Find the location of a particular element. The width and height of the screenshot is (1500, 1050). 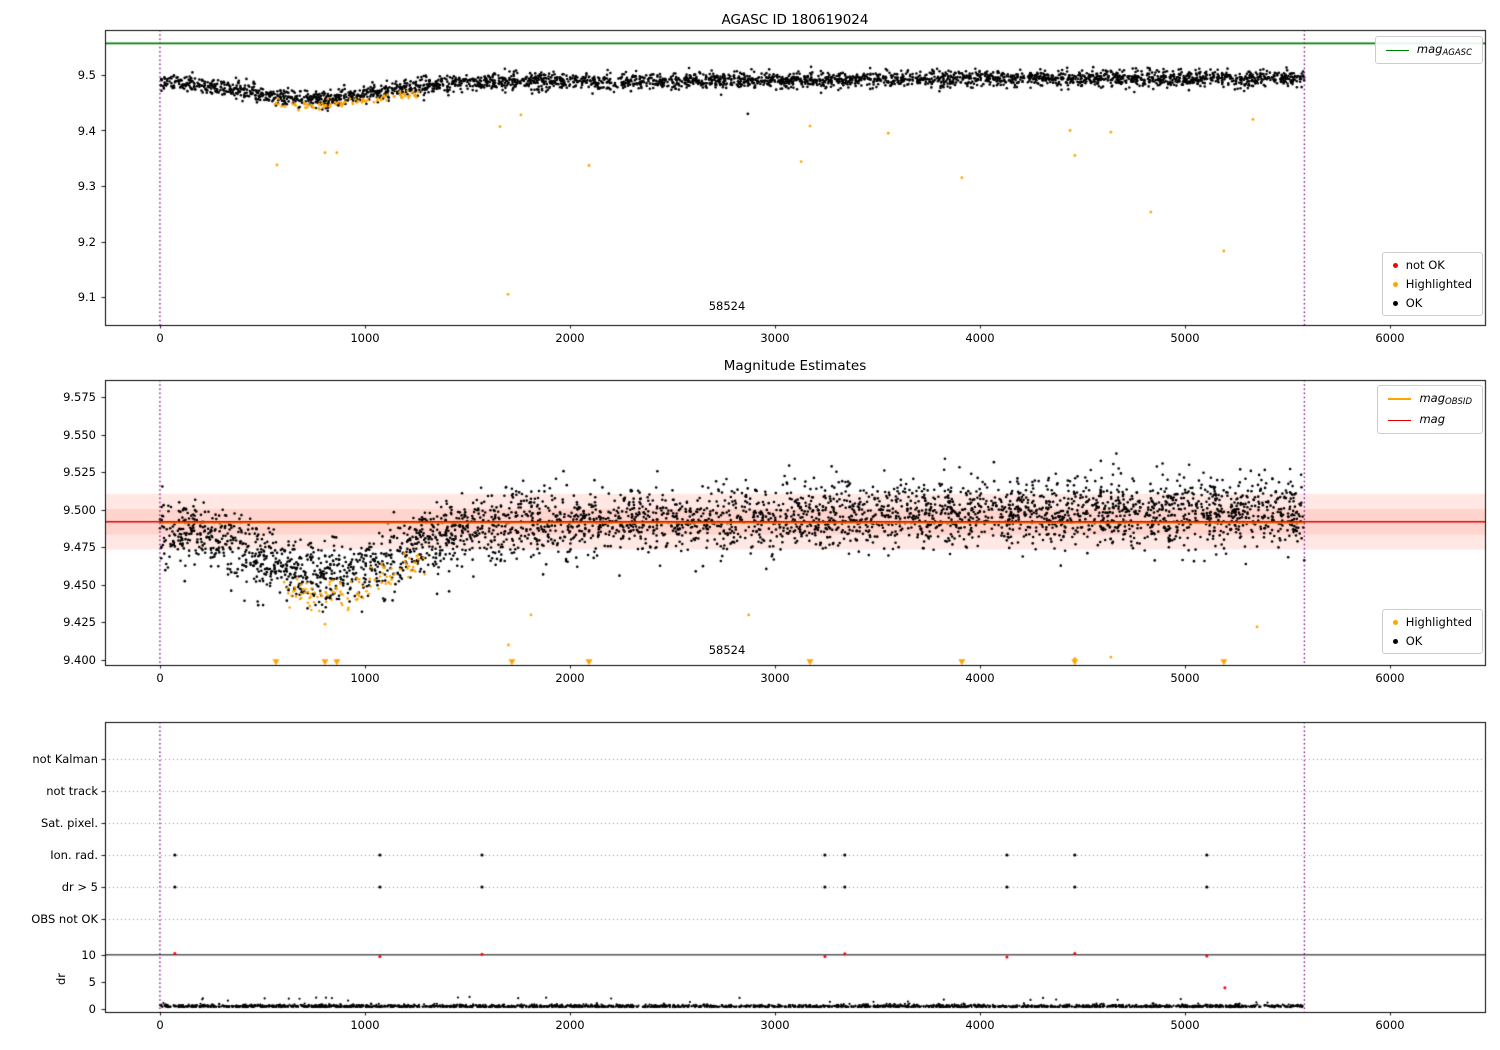

legend-label-sub: OBSID is located at coordinates (1458, 402).